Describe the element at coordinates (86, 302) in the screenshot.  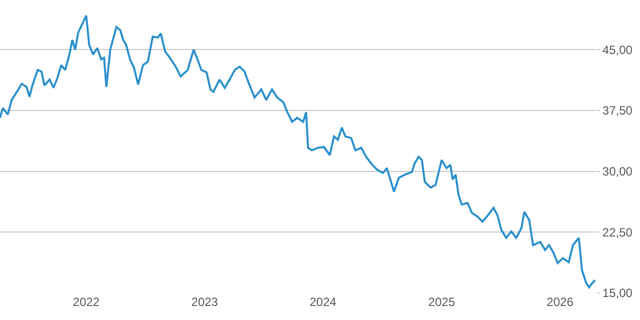
I see `x-tick-label: 2022` at that location.